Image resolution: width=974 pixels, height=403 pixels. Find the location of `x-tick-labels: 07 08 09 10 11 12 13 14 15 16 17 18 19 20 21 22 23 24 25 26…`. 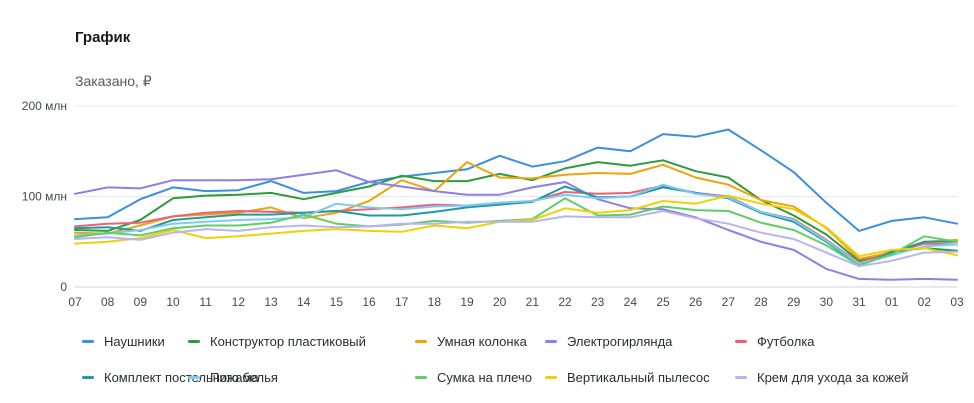

x-tick-labels: 07 08 09 10 11 12 13 14 15 16 17 18 19 20 21 22 23 24 25 26… is located at coordinates (516, 302).